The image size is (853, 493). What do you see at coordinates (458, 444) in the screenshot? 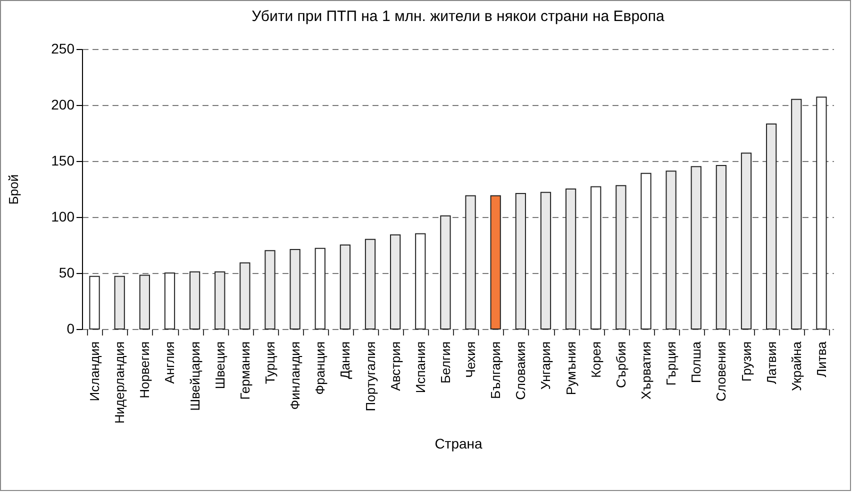
I see `x-axis-title: Страна` at bounding box center [458, 444].